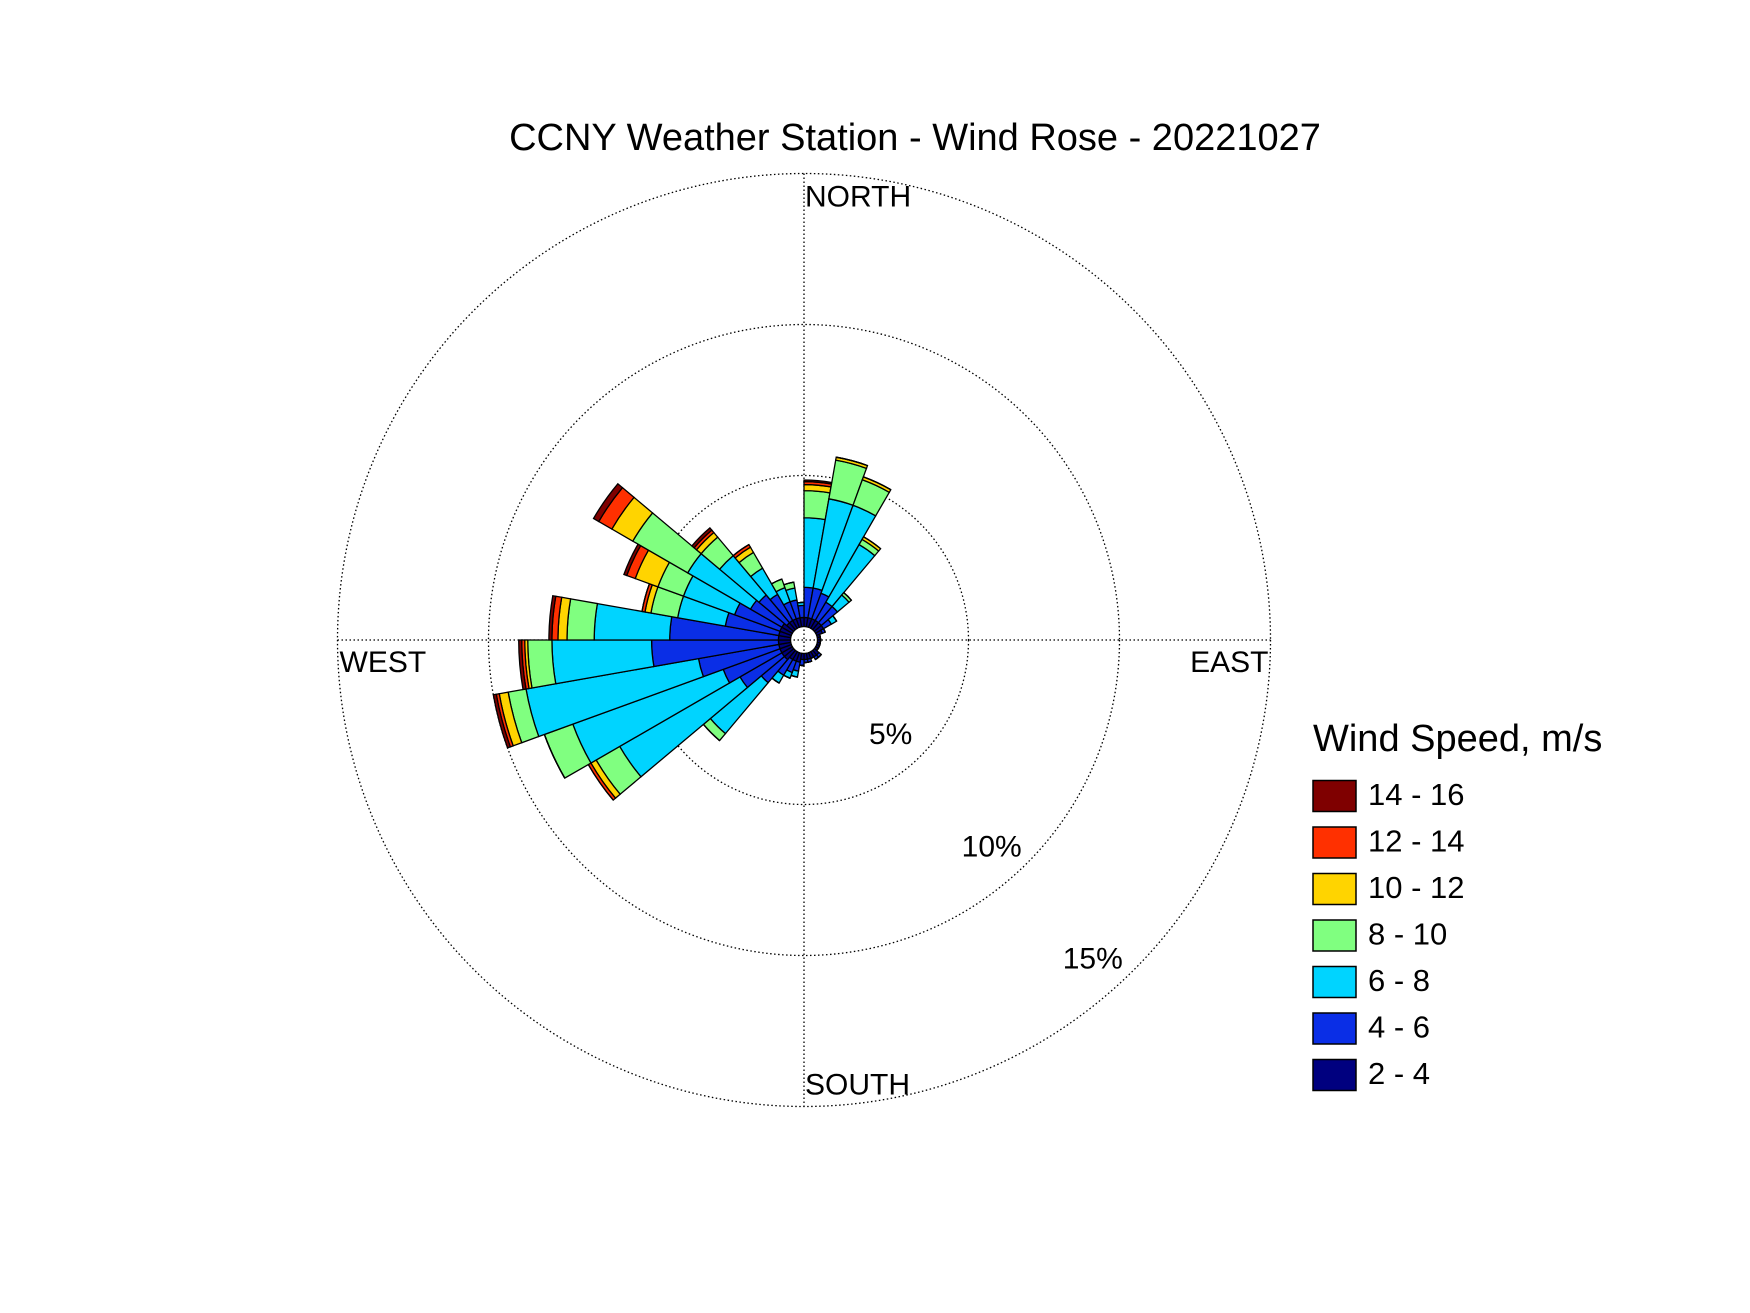  I want to click on legend-label: 4 - 6, so click(1399, 1027).